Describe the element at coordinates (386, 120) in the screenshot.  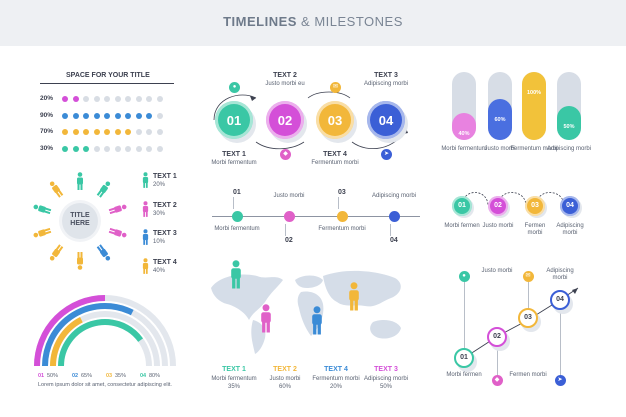
I see `circle-step-number: 04` at that location.